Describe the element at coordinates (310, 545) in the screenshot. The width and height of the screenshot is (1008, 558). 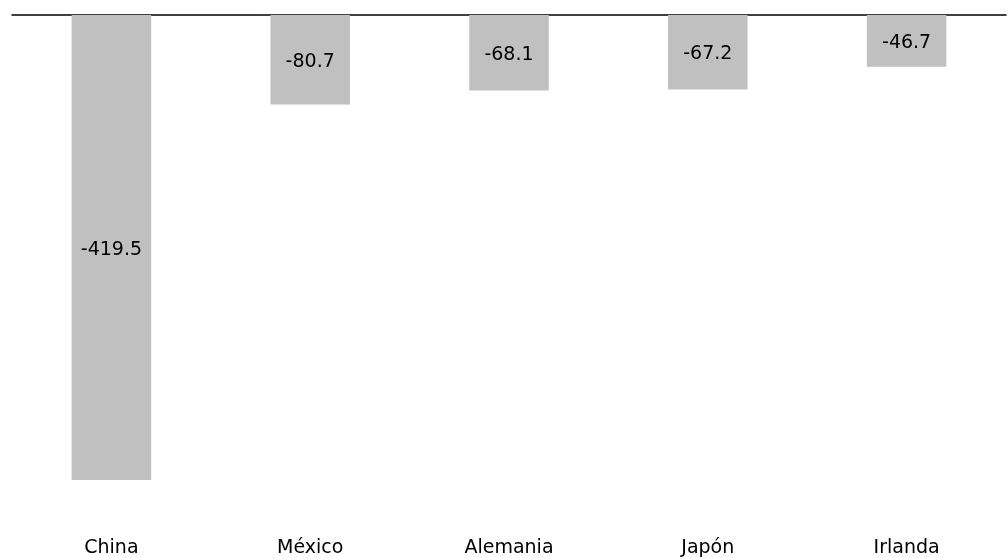
I see `x-tick-label: México` at that location.